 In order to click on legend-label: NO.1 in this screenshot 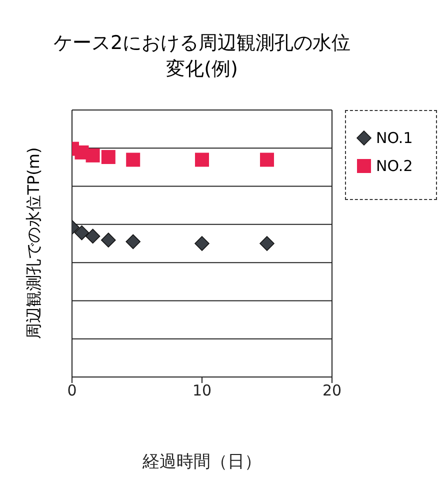, I will do `click(394, 138)`.